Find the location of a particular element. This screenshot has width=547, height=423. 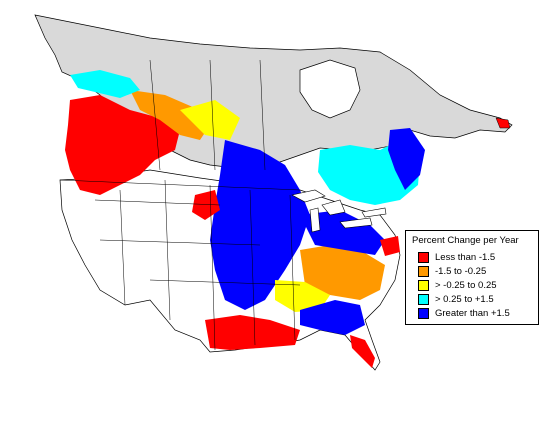

northeast-blue is located at coordinates (406, 159).